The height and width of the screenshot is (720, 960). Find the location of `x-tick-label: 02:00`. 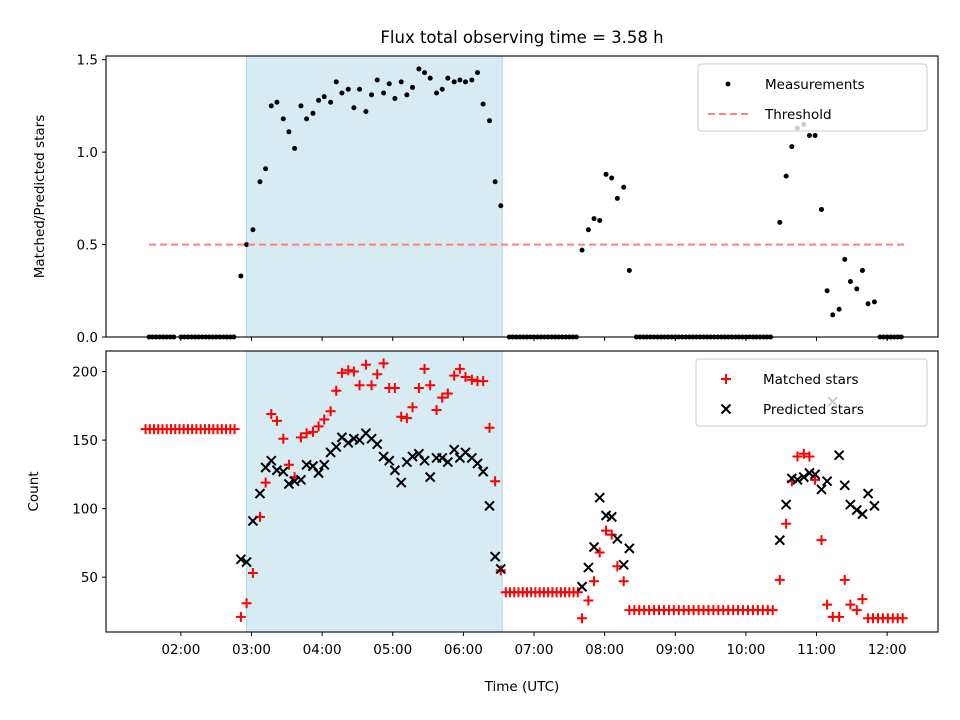

x-tick-label: 02:00 is located at coordinates (180, 650).